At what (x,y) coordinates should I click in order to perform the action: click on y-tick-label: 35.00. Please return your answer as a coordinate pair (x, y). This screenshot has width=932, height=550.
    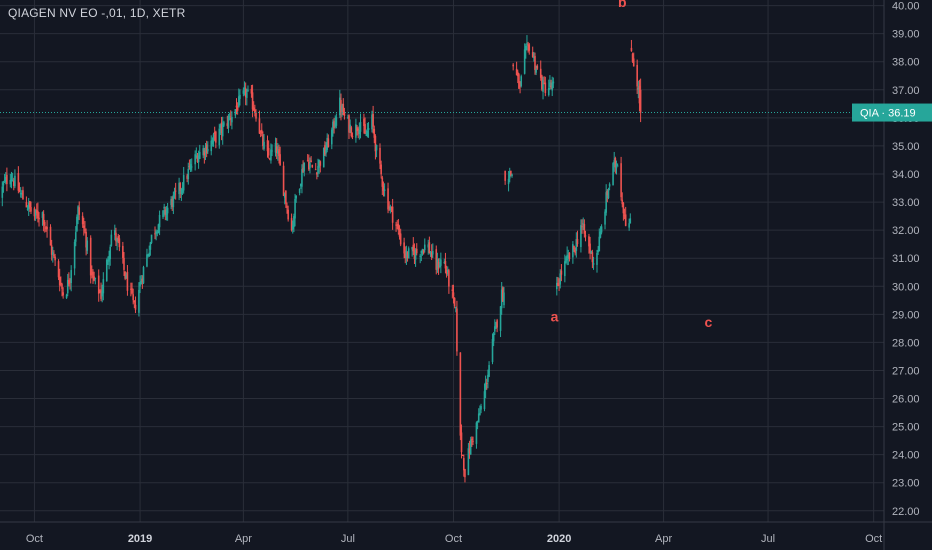
    Looking at the image, I should click on (906, 147).